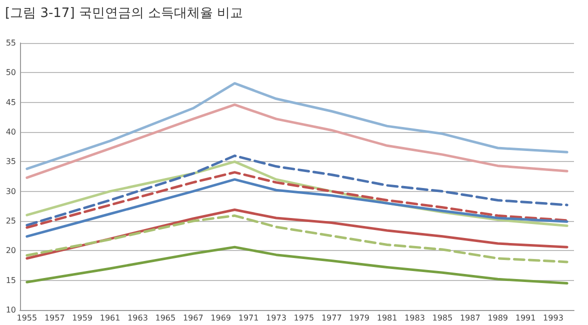  What do you see at coordinates (11, 310) in the screenshot?
I see `y-tick-label: 10` at bounding box center [11, 310].